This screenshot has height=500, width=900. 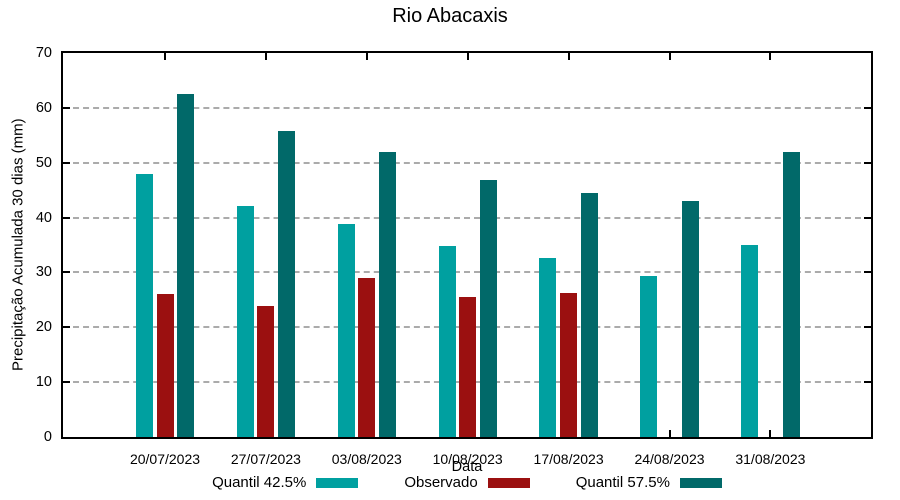 I want to click on x-axis-label: Data, so click(x=467, y=467).